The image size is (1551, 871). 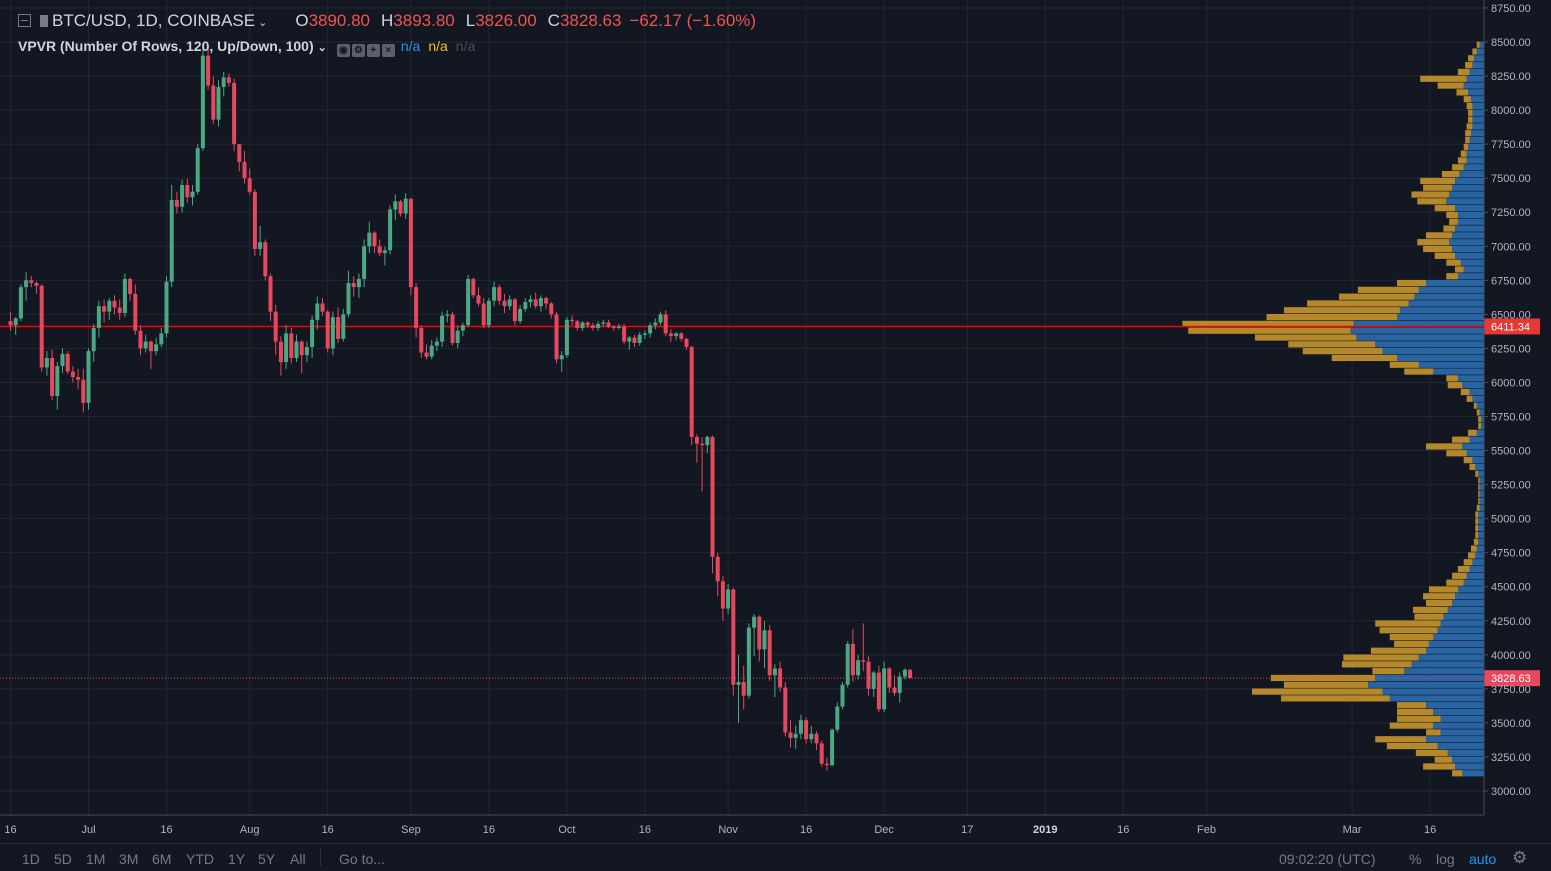 I want to click on y-tick-label: 6000.00, so click(x=1511, y=383).